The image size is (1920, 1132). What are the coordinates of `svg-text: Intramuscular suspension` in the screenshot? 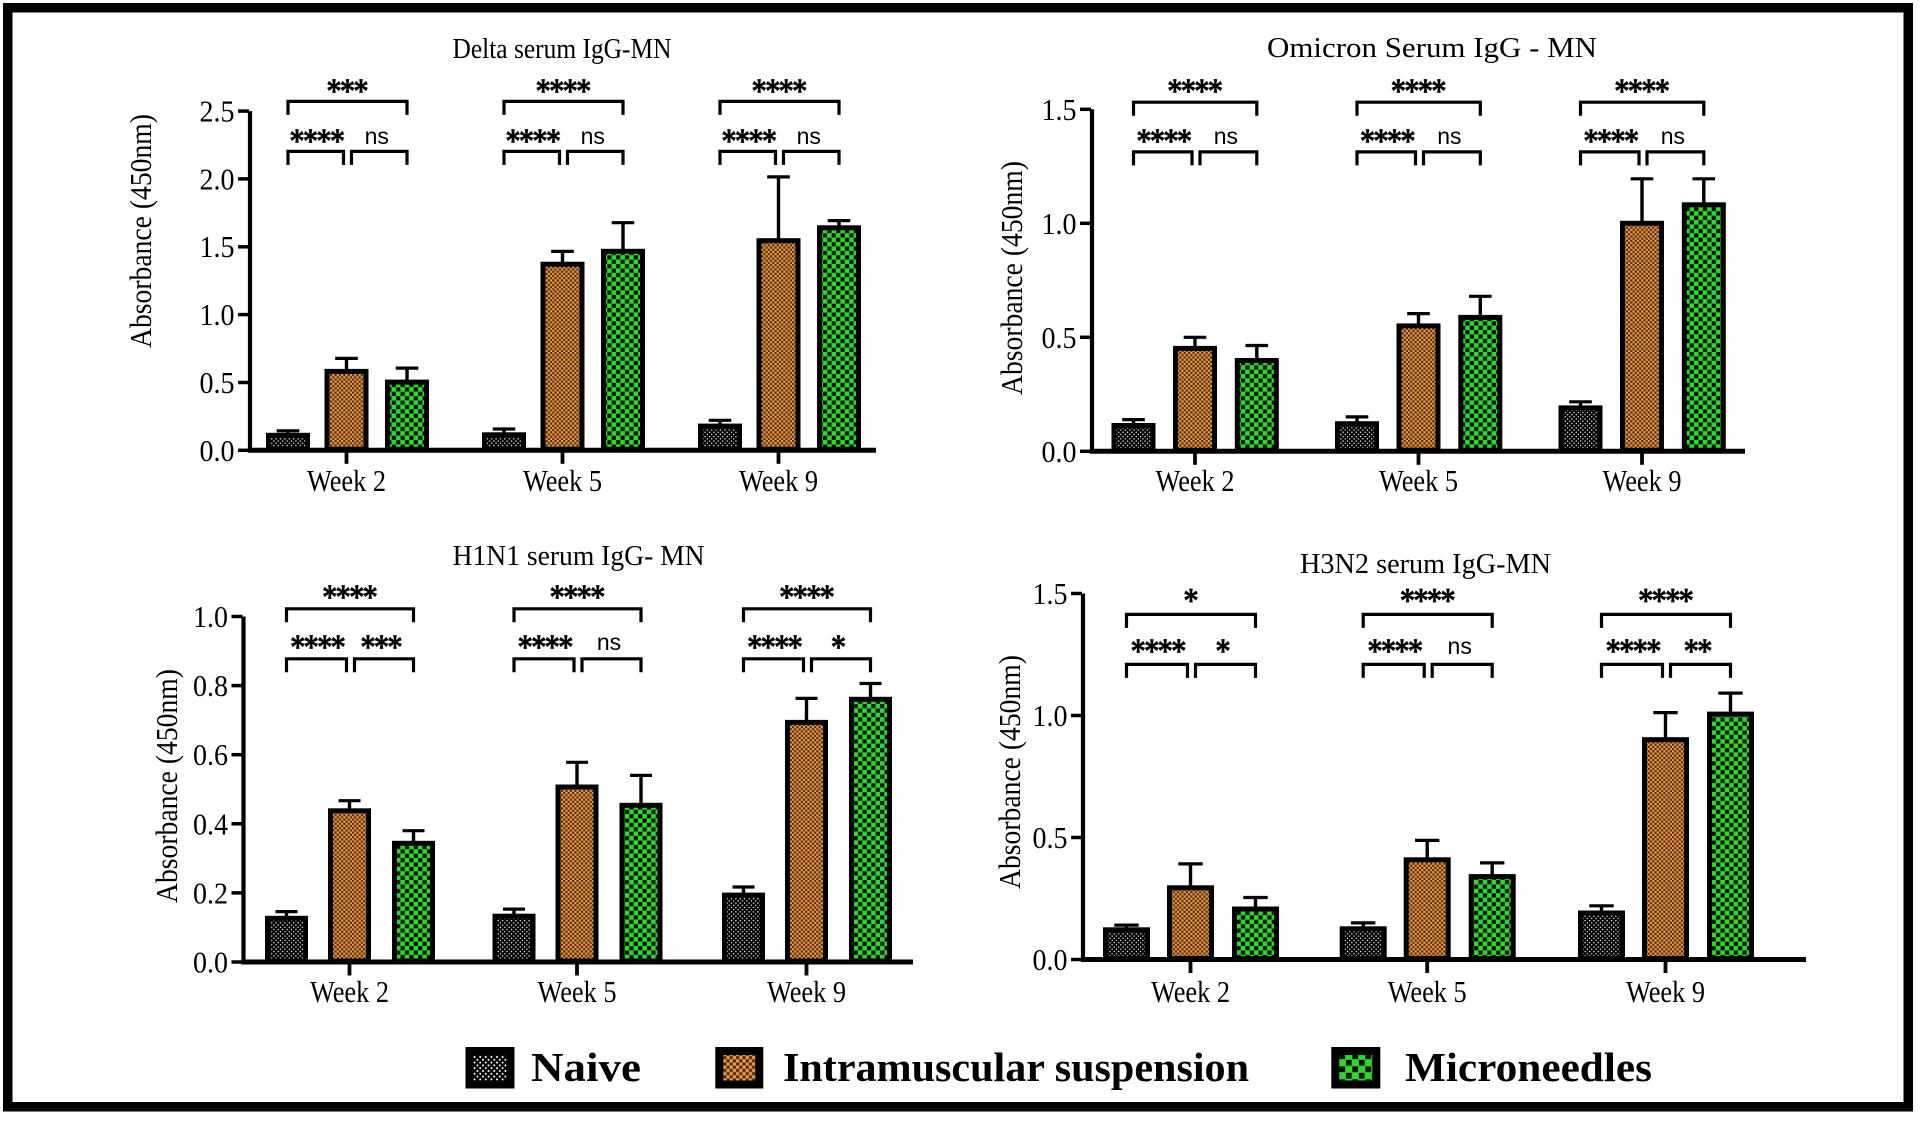 It's located at (1016, 1067).